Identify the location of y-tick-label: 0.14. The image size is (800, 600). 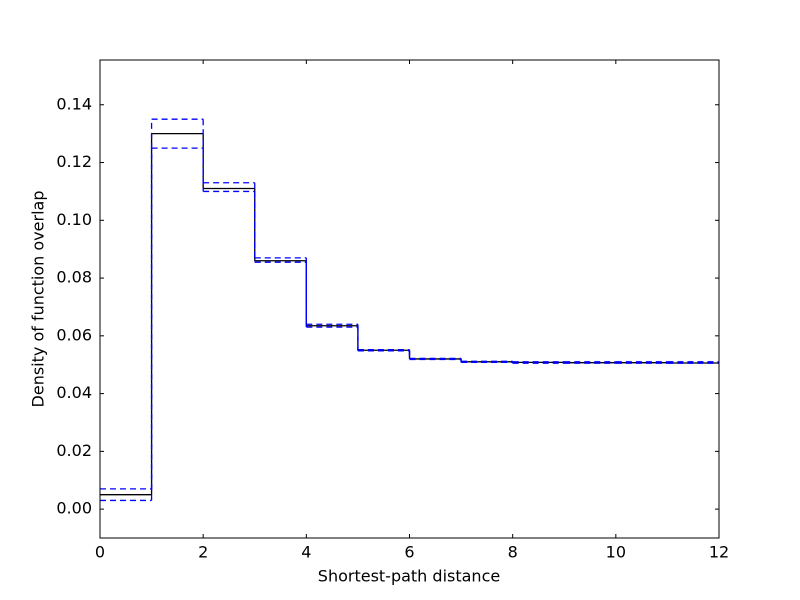
(74, 103).